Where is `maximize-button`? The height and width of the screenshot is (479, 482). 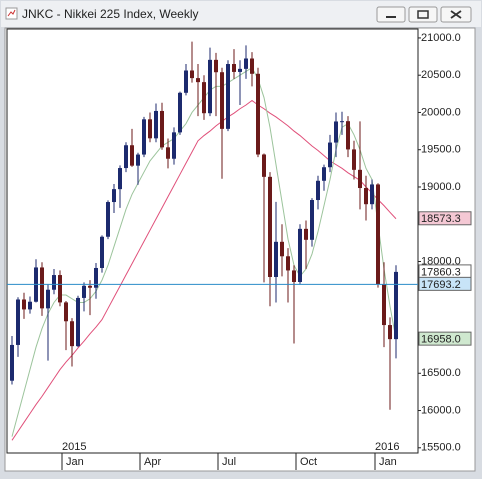 maximize-button is located at coordinates (423, 14).